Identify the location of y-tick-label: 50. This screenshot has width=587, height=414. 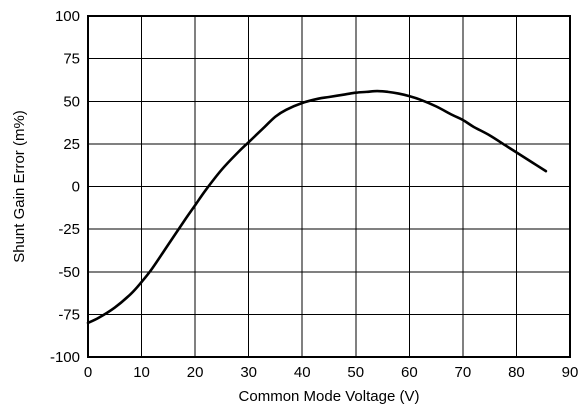
(71, 101).